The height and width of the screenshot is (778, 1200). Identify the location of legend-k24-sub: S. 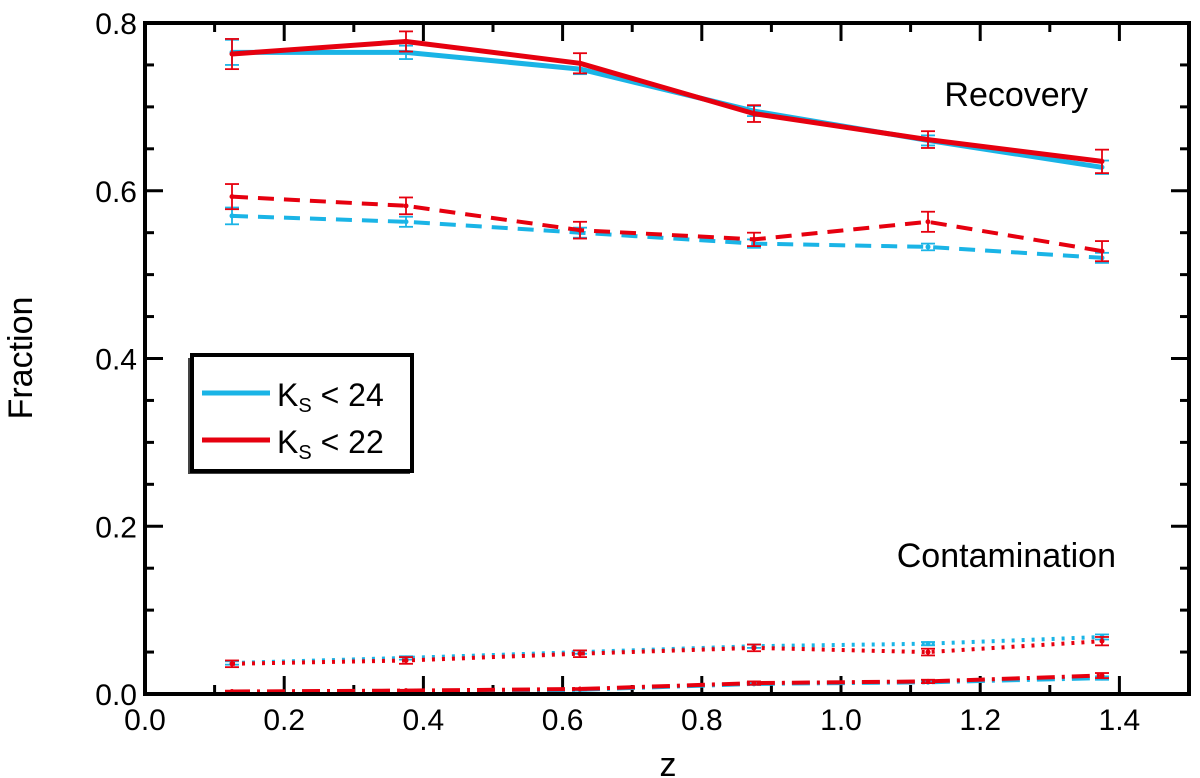
(304, 406).